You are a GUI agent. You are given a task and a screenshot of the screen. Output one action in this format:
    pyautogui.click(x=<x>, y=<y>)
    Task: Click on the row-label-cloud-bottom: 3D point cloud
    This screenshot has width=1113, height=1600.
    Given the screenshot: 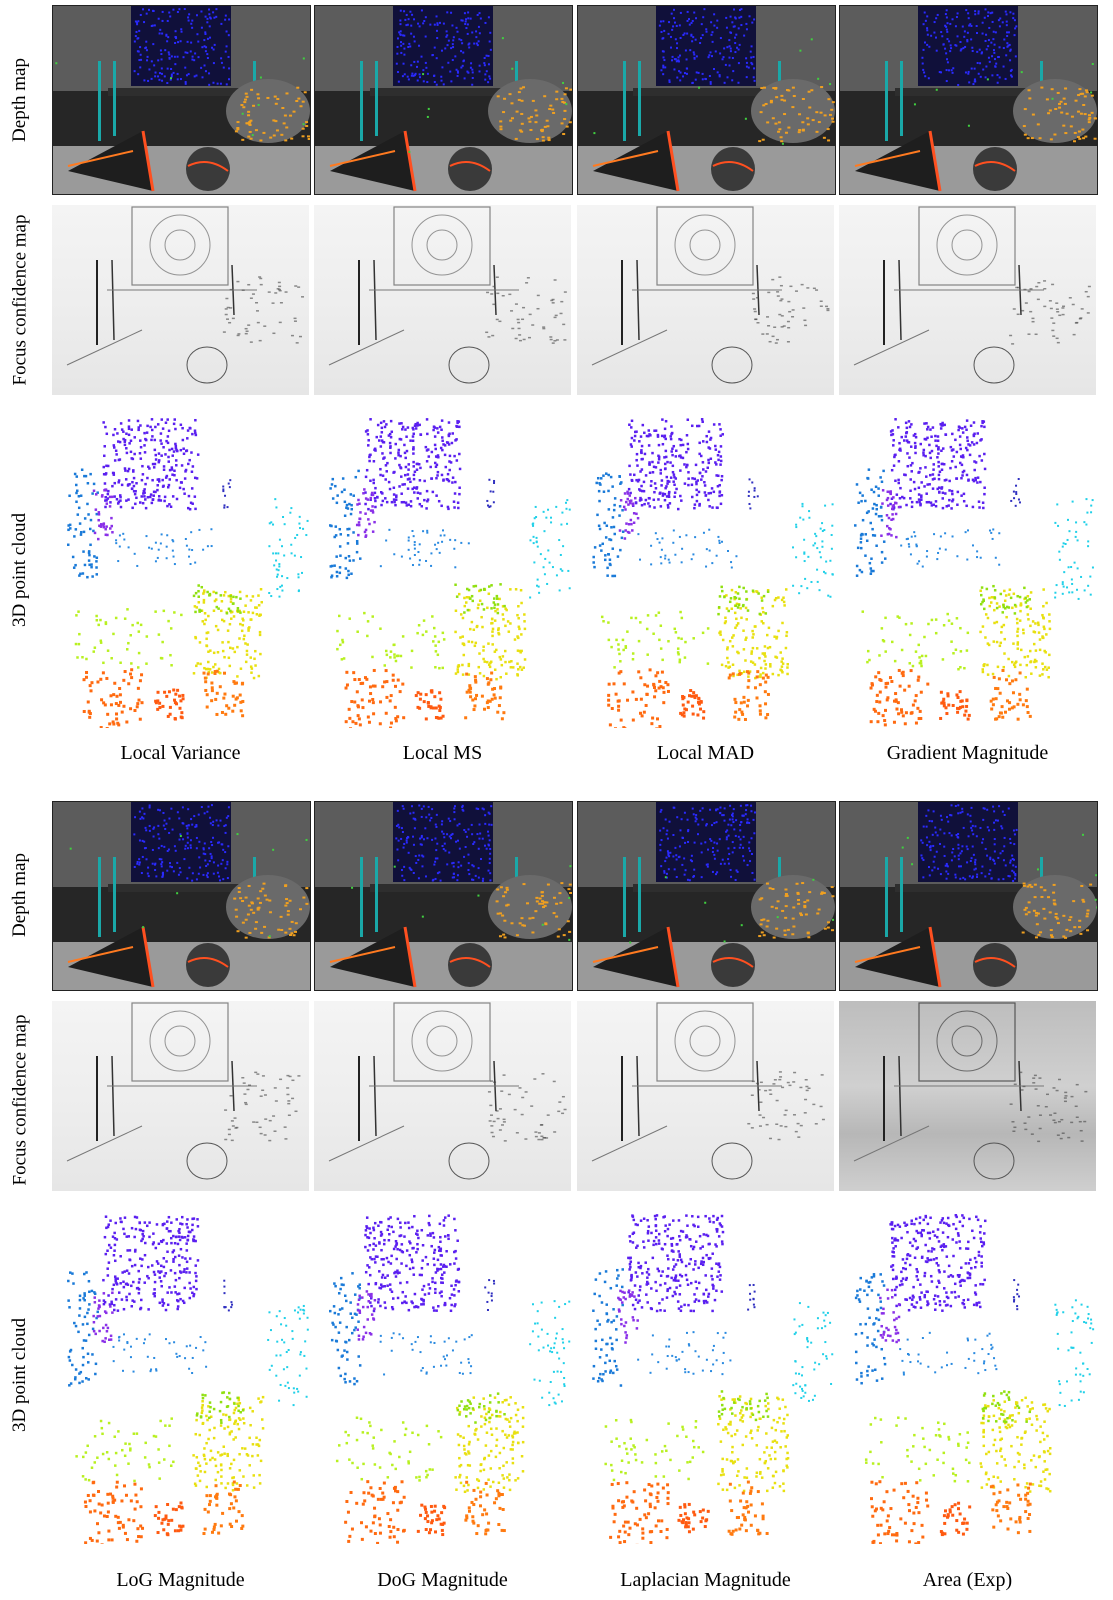 What is the action you would take?
    pyautogui.click(x=19, y=1375)
    